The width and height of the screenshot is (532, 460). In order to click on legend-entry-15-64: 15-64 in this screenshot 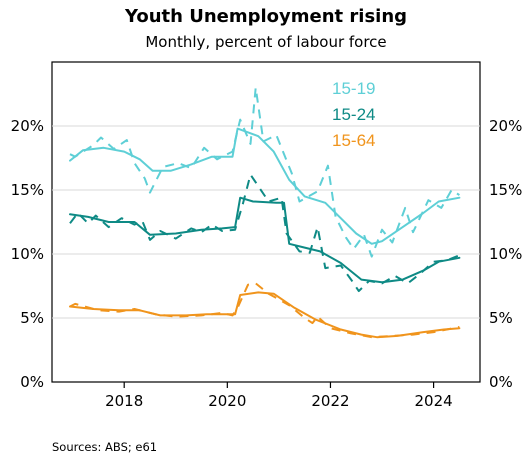, I will do `click(353, 140)`.